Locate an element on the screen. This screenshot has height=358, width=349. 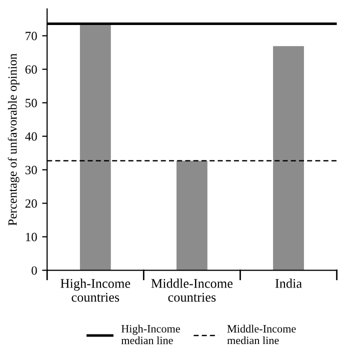
y-tick-label: 40 is located at coordinates (31, 136).